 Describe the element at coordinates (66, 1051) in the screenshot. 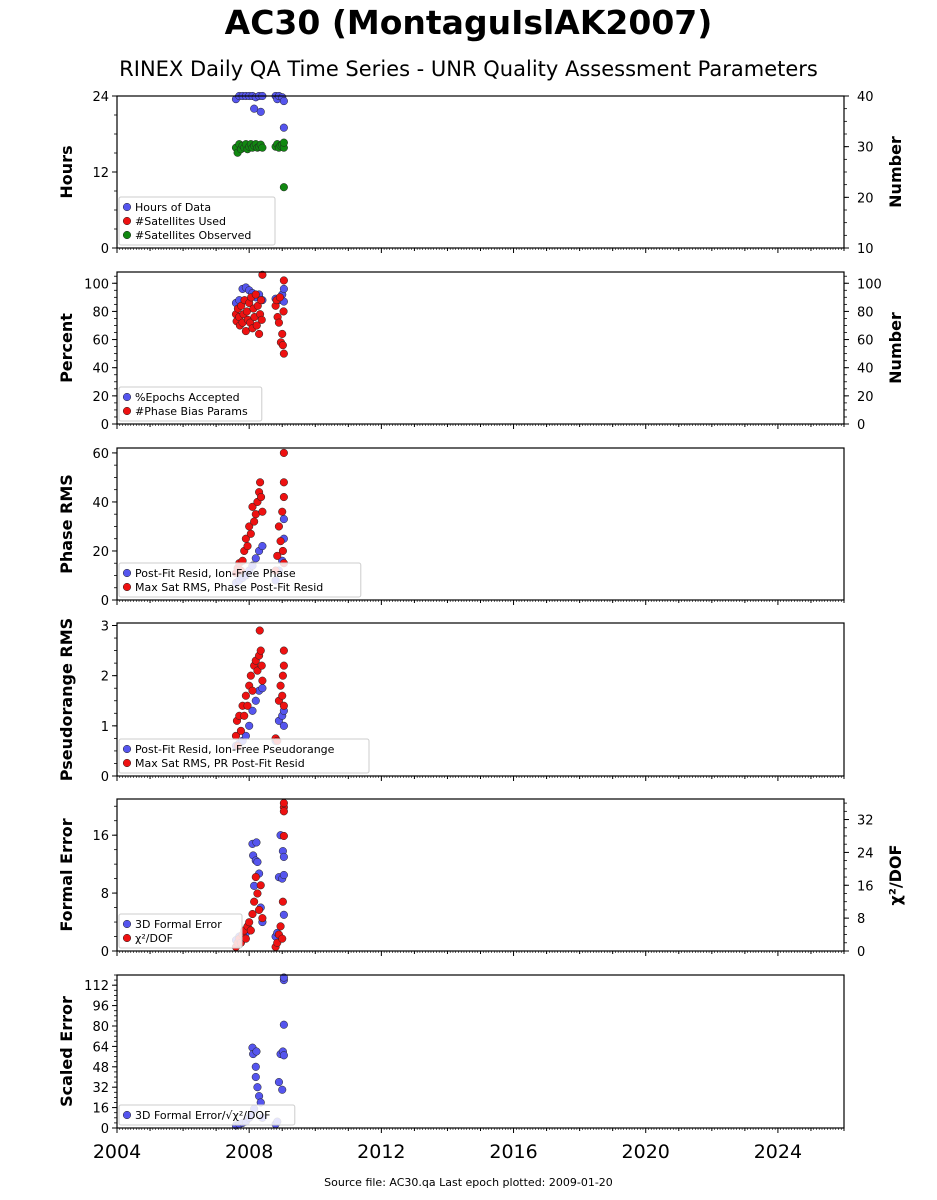

I see `y-axis-label: Scaled Error` at that location.